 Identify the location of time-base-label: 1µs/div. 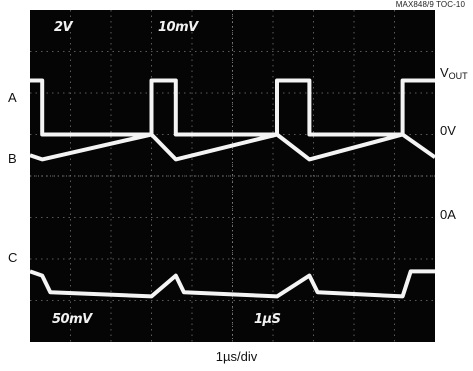
(236, 356).